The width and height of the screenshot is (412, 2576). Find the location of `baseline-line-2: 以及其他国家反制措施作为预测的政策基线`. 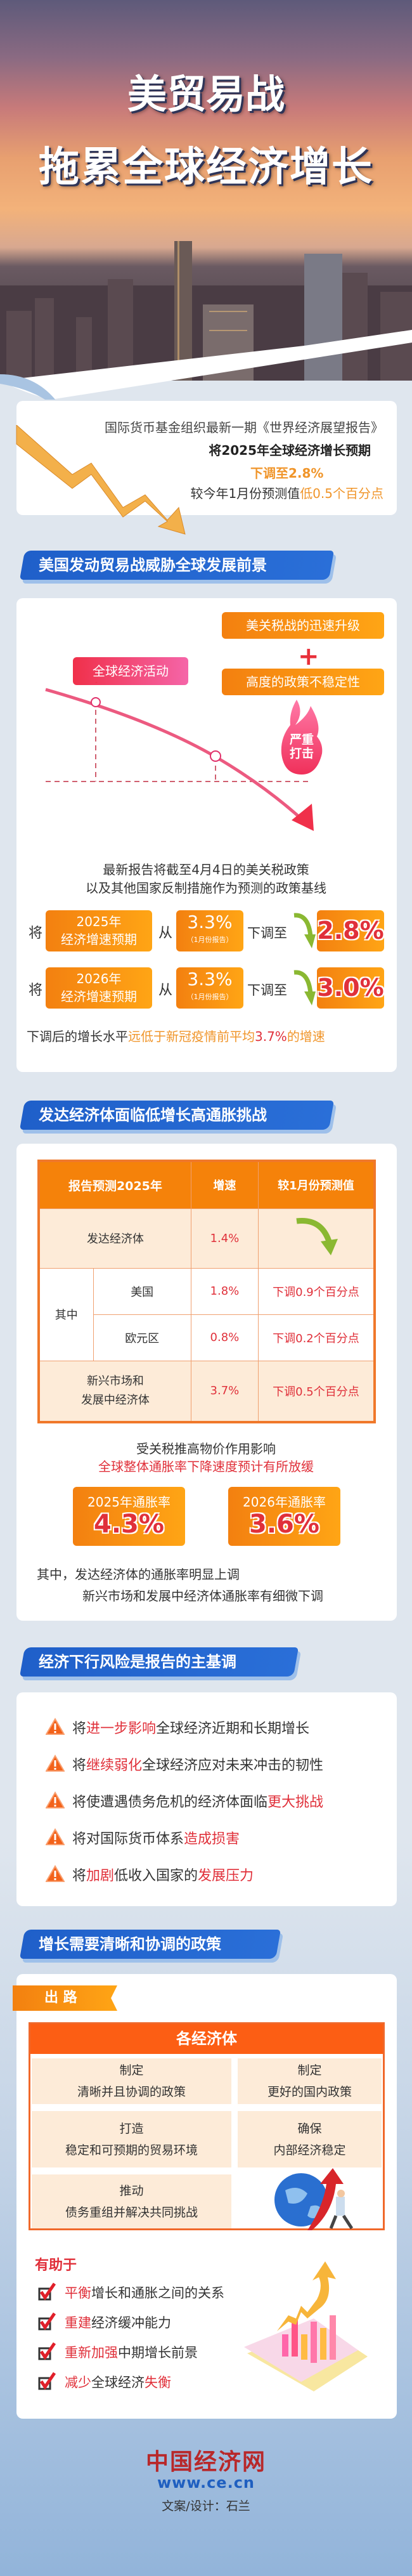

baseline-line-2: 以及其他国家反制措施作为预测的政策基线 is located at coordinates (206, 888).